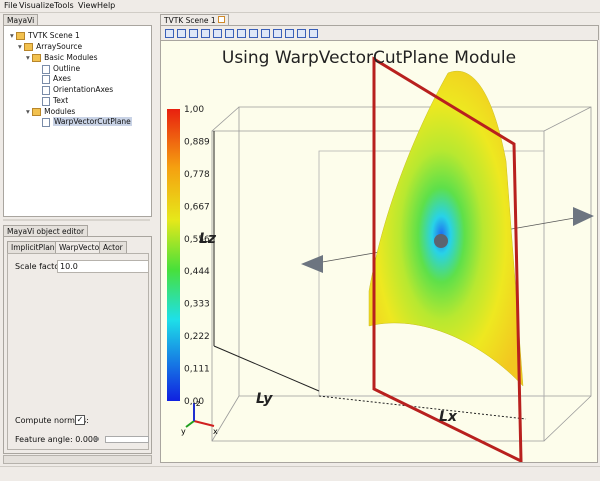 This screenshot has width=600, height=481. I want to click on menu-item: Visualize, so click(37, 5).